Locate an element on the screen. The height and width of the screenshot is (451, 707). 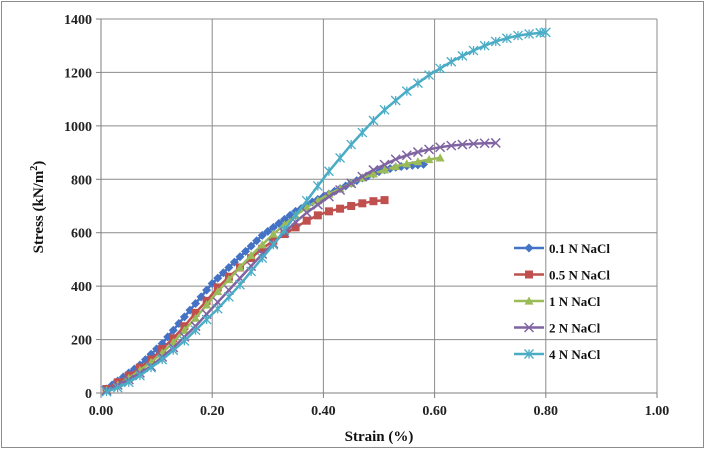
x-tick-labels: 0.00 0.20 0.40 0.60 0.80 1.00 is located at coordinates (379, 411).